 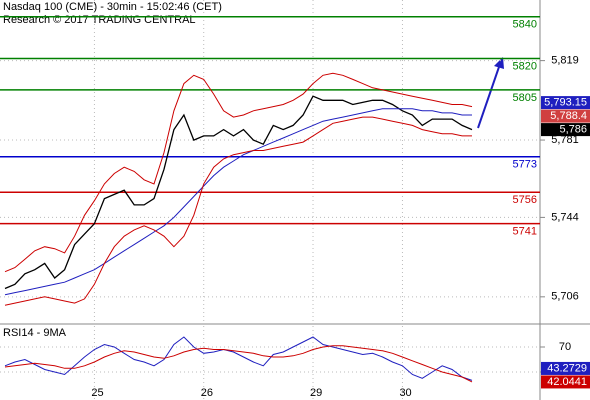 I want to click on value-box-label: 5,788.4, so click(x=568, y=116).